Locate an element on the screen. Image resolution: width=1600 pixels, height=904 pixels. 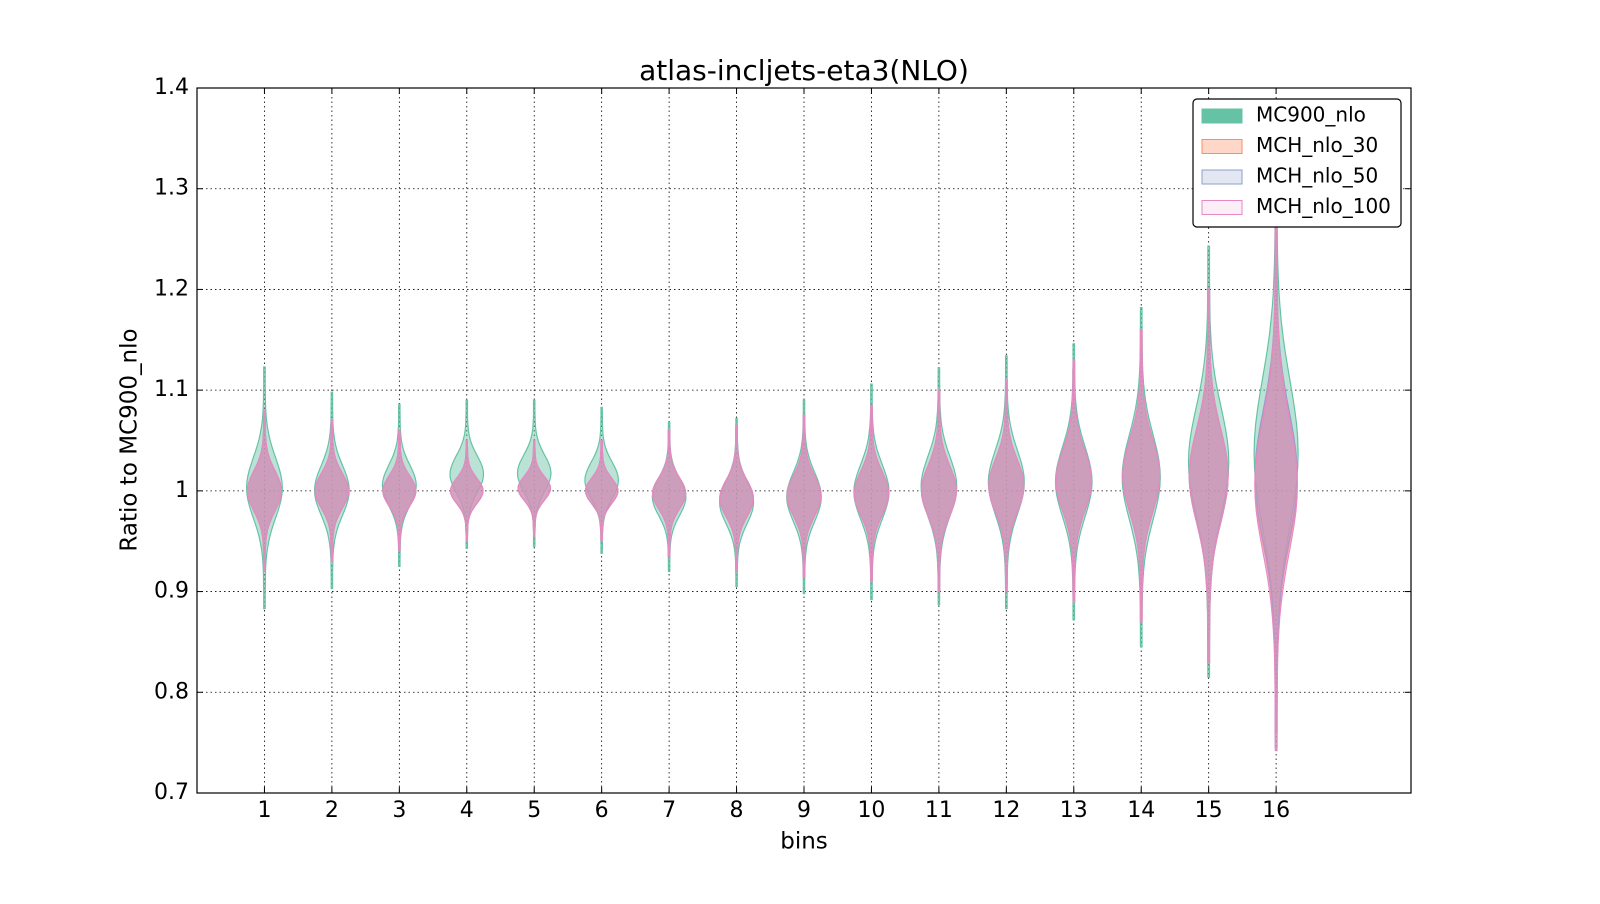
legend-box is located at coordinates (1297, 163).